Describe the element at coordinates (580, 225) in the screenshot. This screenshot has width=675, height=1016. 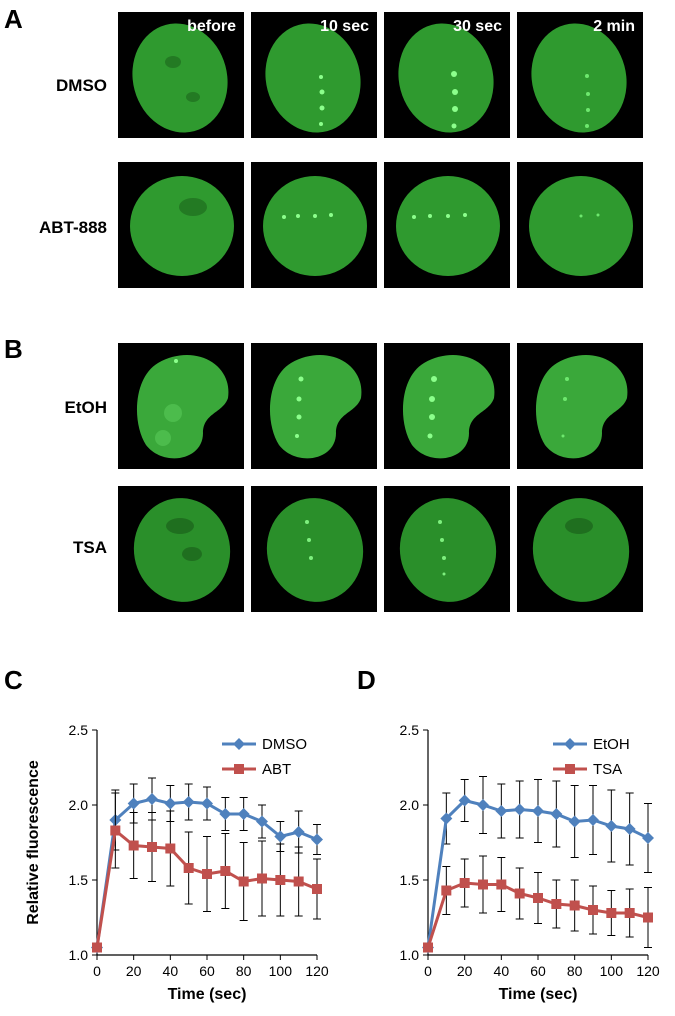
I see `micrograph-abt888-2min` at that location.